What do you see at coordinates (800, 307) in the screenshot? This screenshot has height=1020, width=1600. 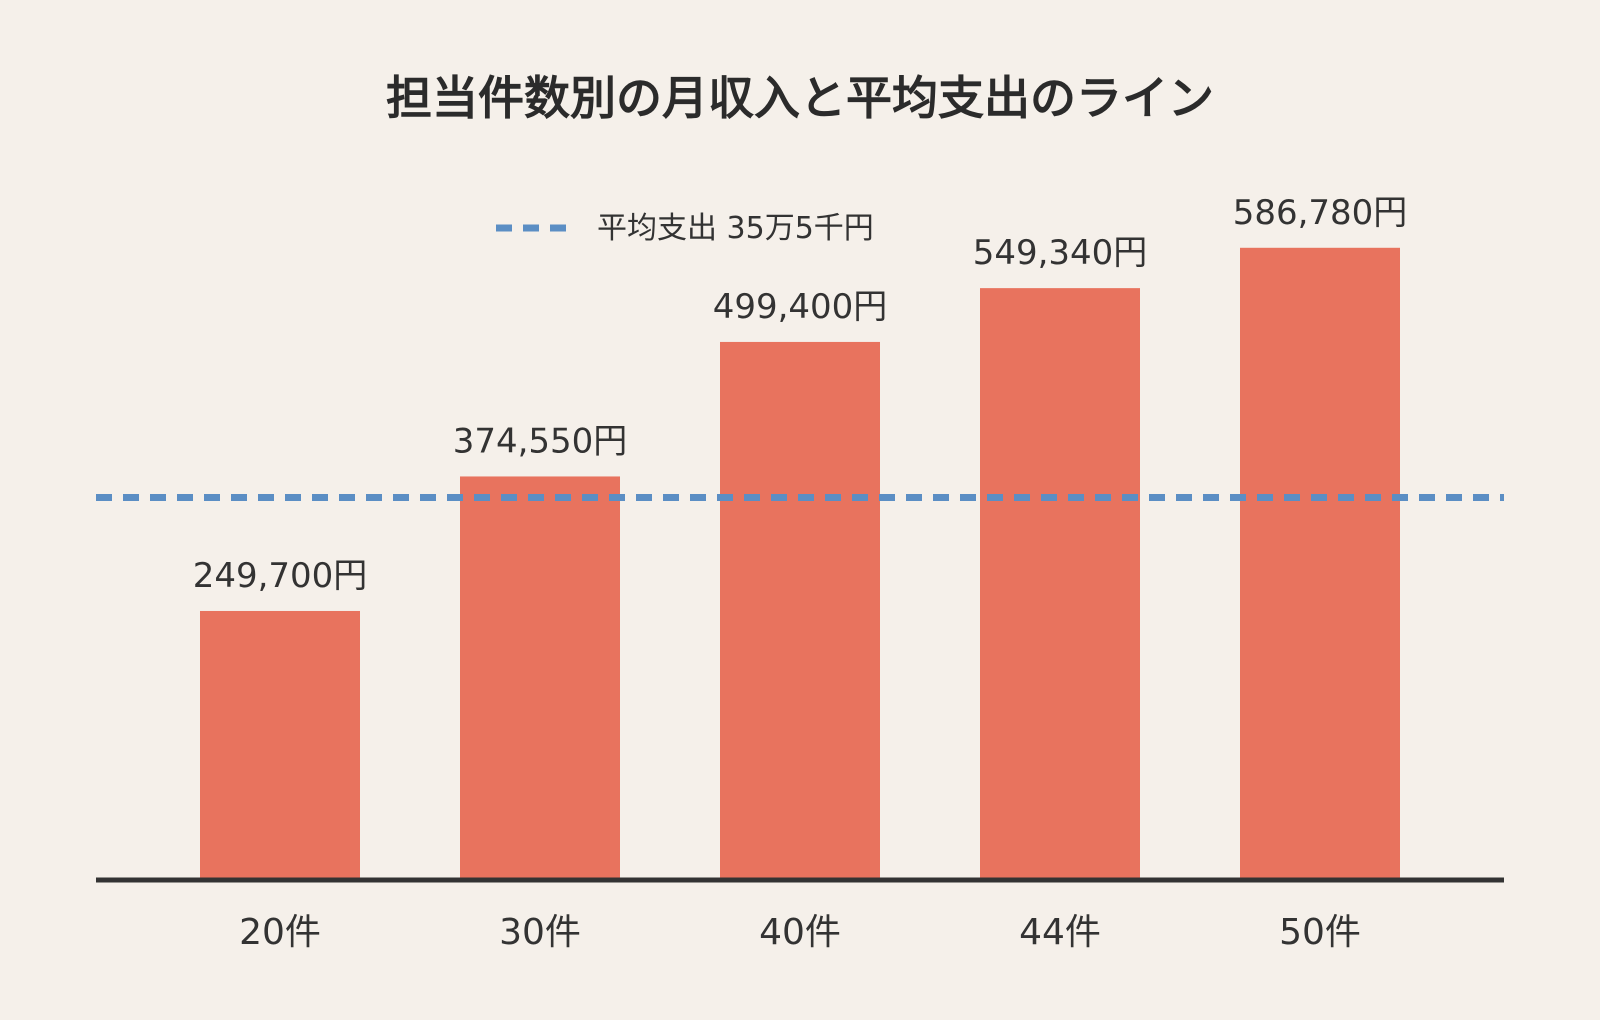 I see `value-label: 499,400円` at bounding box center [800, 307].